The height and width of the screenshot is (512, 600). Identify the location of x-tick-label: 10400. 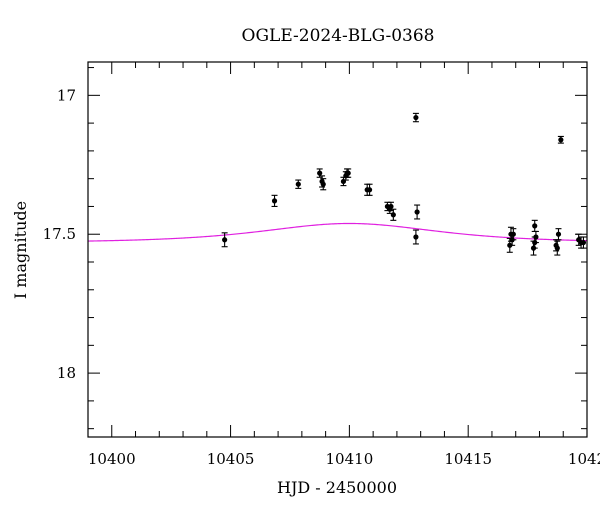
(112, 459).